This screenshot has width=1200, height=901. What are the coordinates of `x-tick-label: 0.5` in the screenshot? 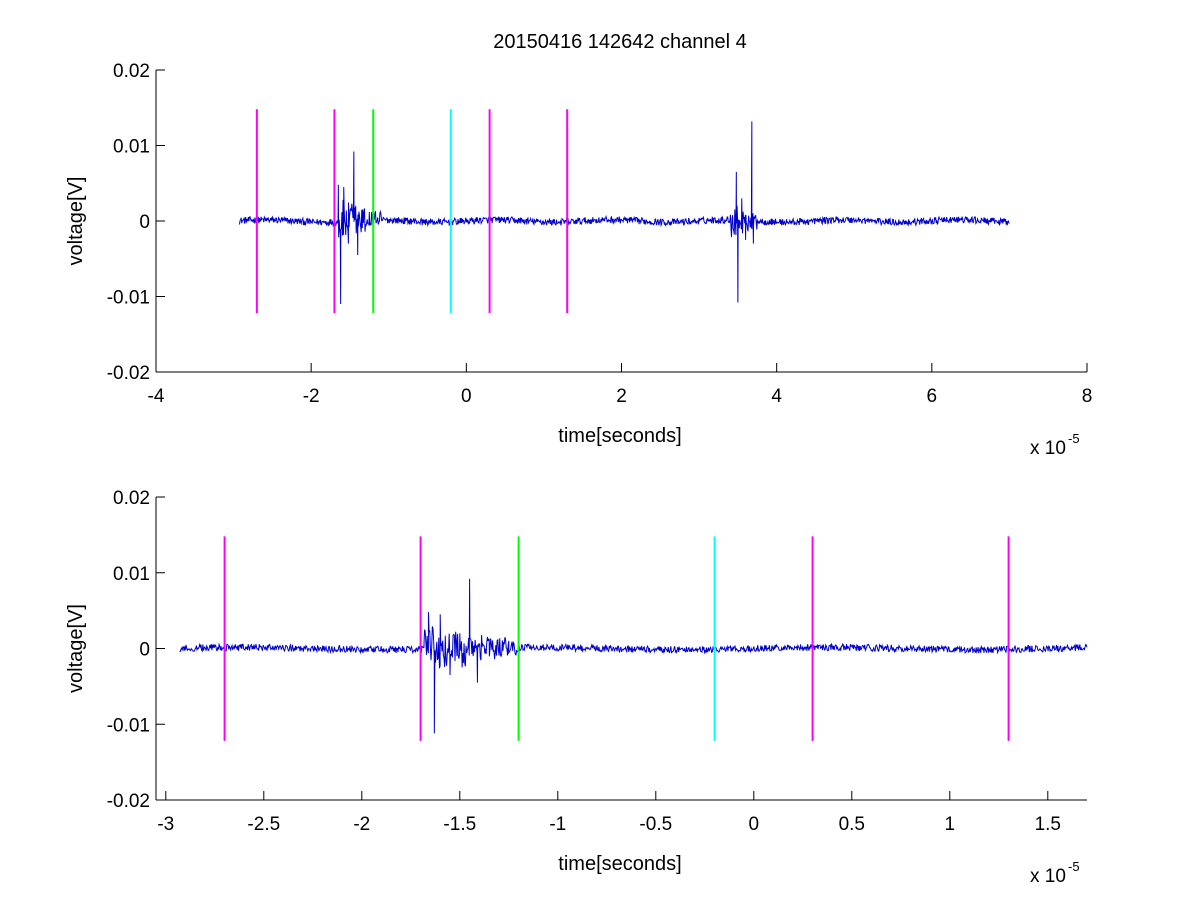 It's located at (852, 824).